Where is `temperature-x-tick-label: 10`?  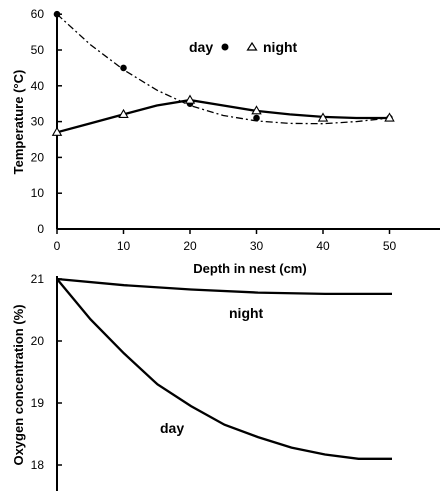 temperature-x-tick-label: 10 is located at coordinates (124, 246).